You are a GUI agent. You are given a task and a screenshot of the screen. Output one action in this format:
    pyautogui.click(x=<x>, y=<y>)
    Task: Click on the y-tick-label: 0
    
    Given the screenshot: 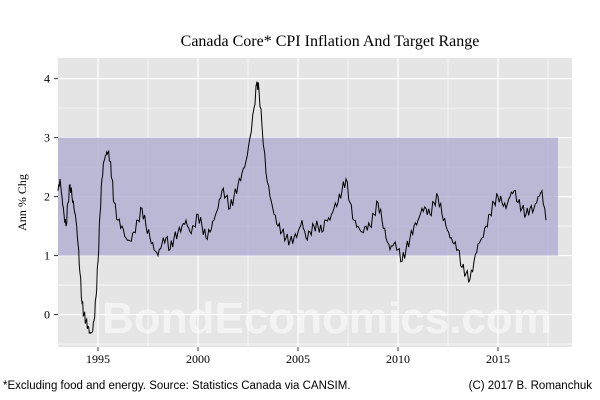 What is the action you would take?
    pyautogui.click(x=47, y=315)
    